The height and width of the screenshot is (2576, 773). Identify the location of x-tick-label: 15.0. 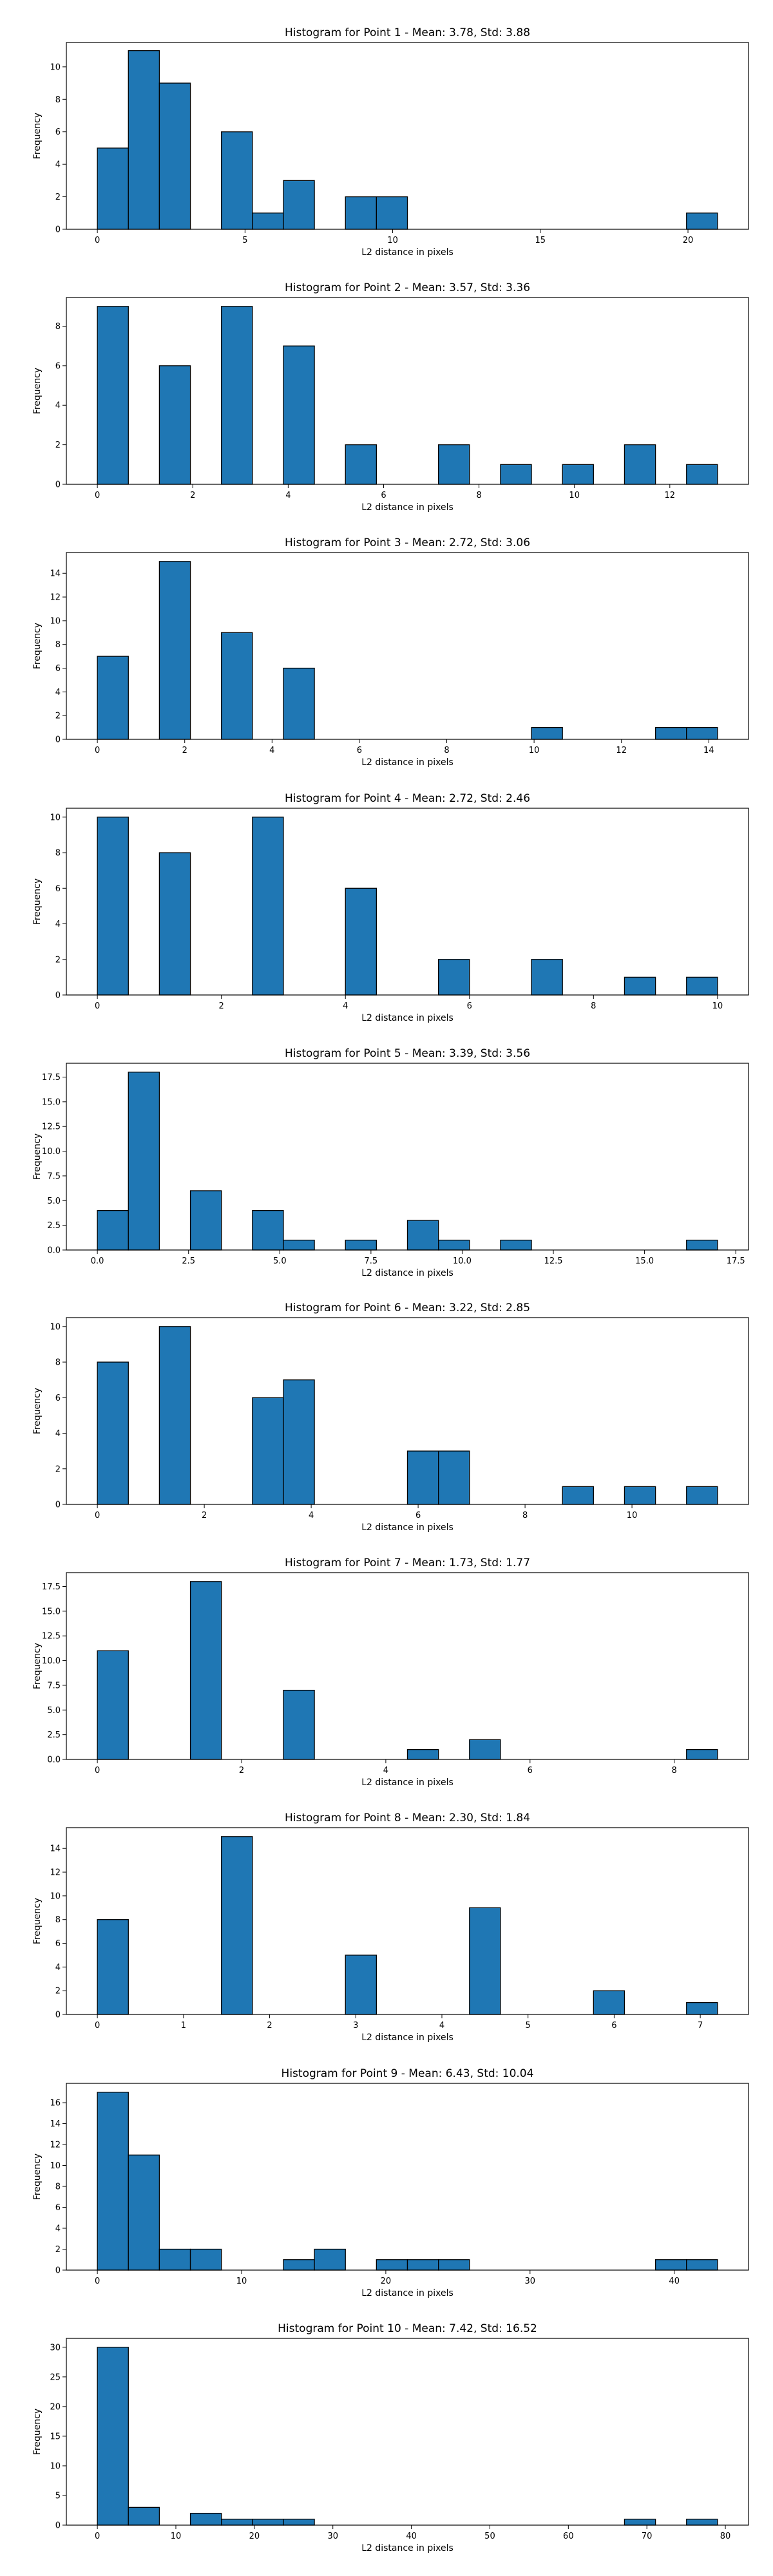
(644, 1261).